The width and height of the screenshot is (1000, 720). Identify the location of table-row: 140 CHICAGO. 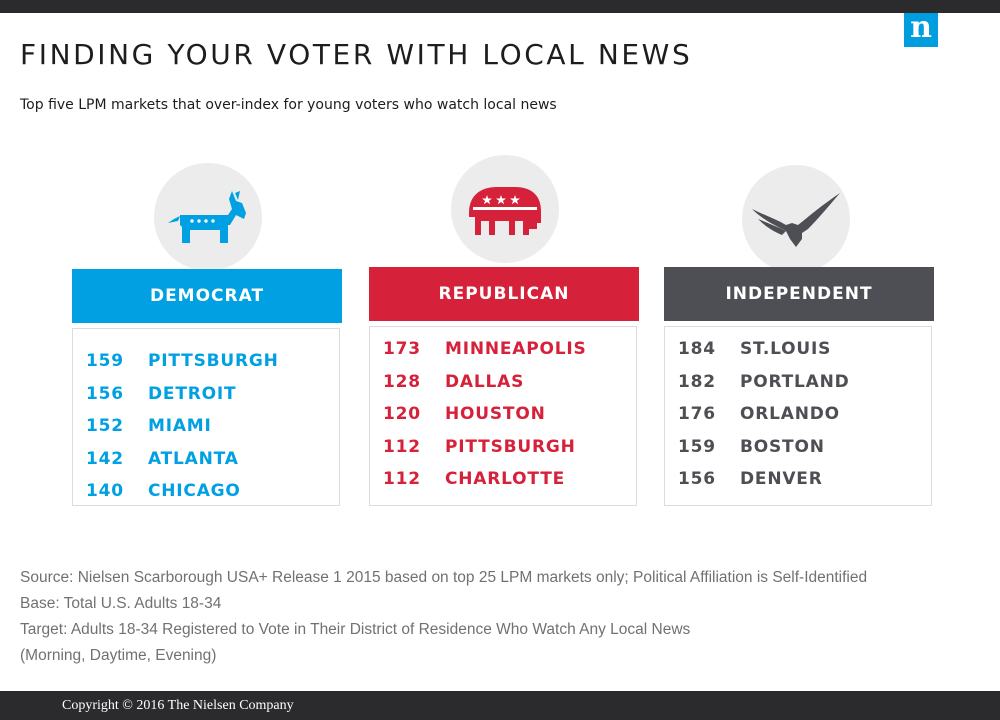
(206, 491).